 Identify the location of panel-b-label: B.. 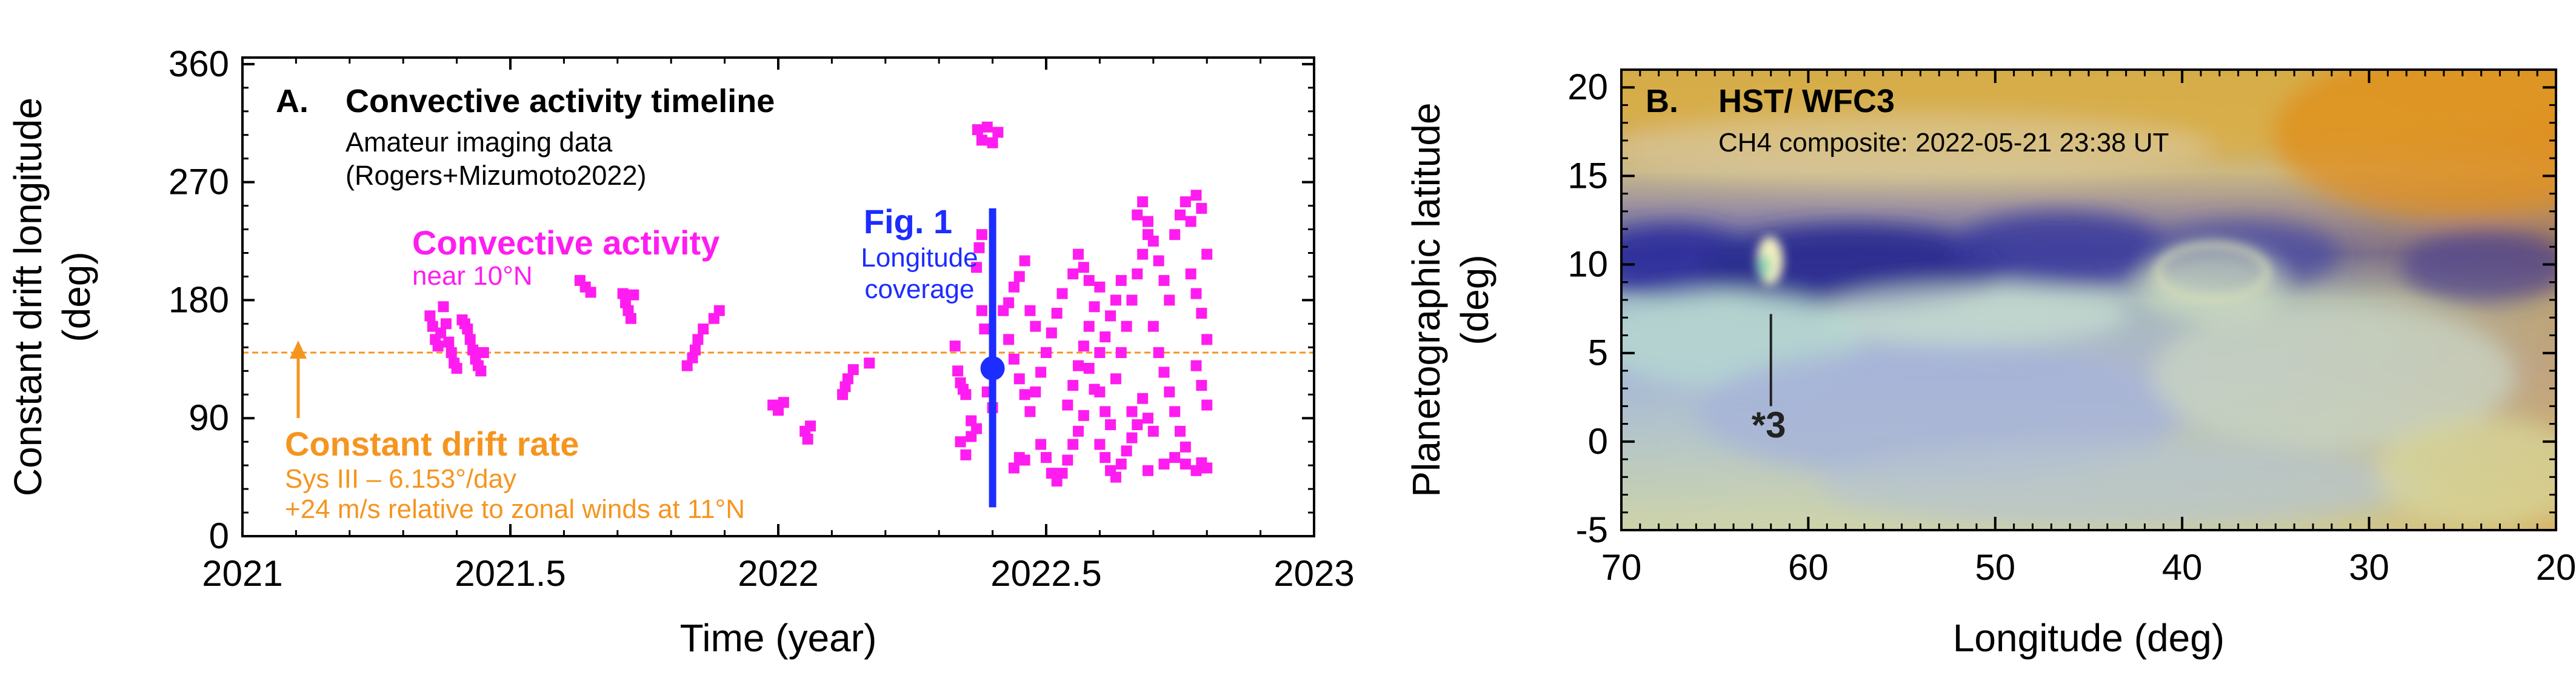
(1662, 101).